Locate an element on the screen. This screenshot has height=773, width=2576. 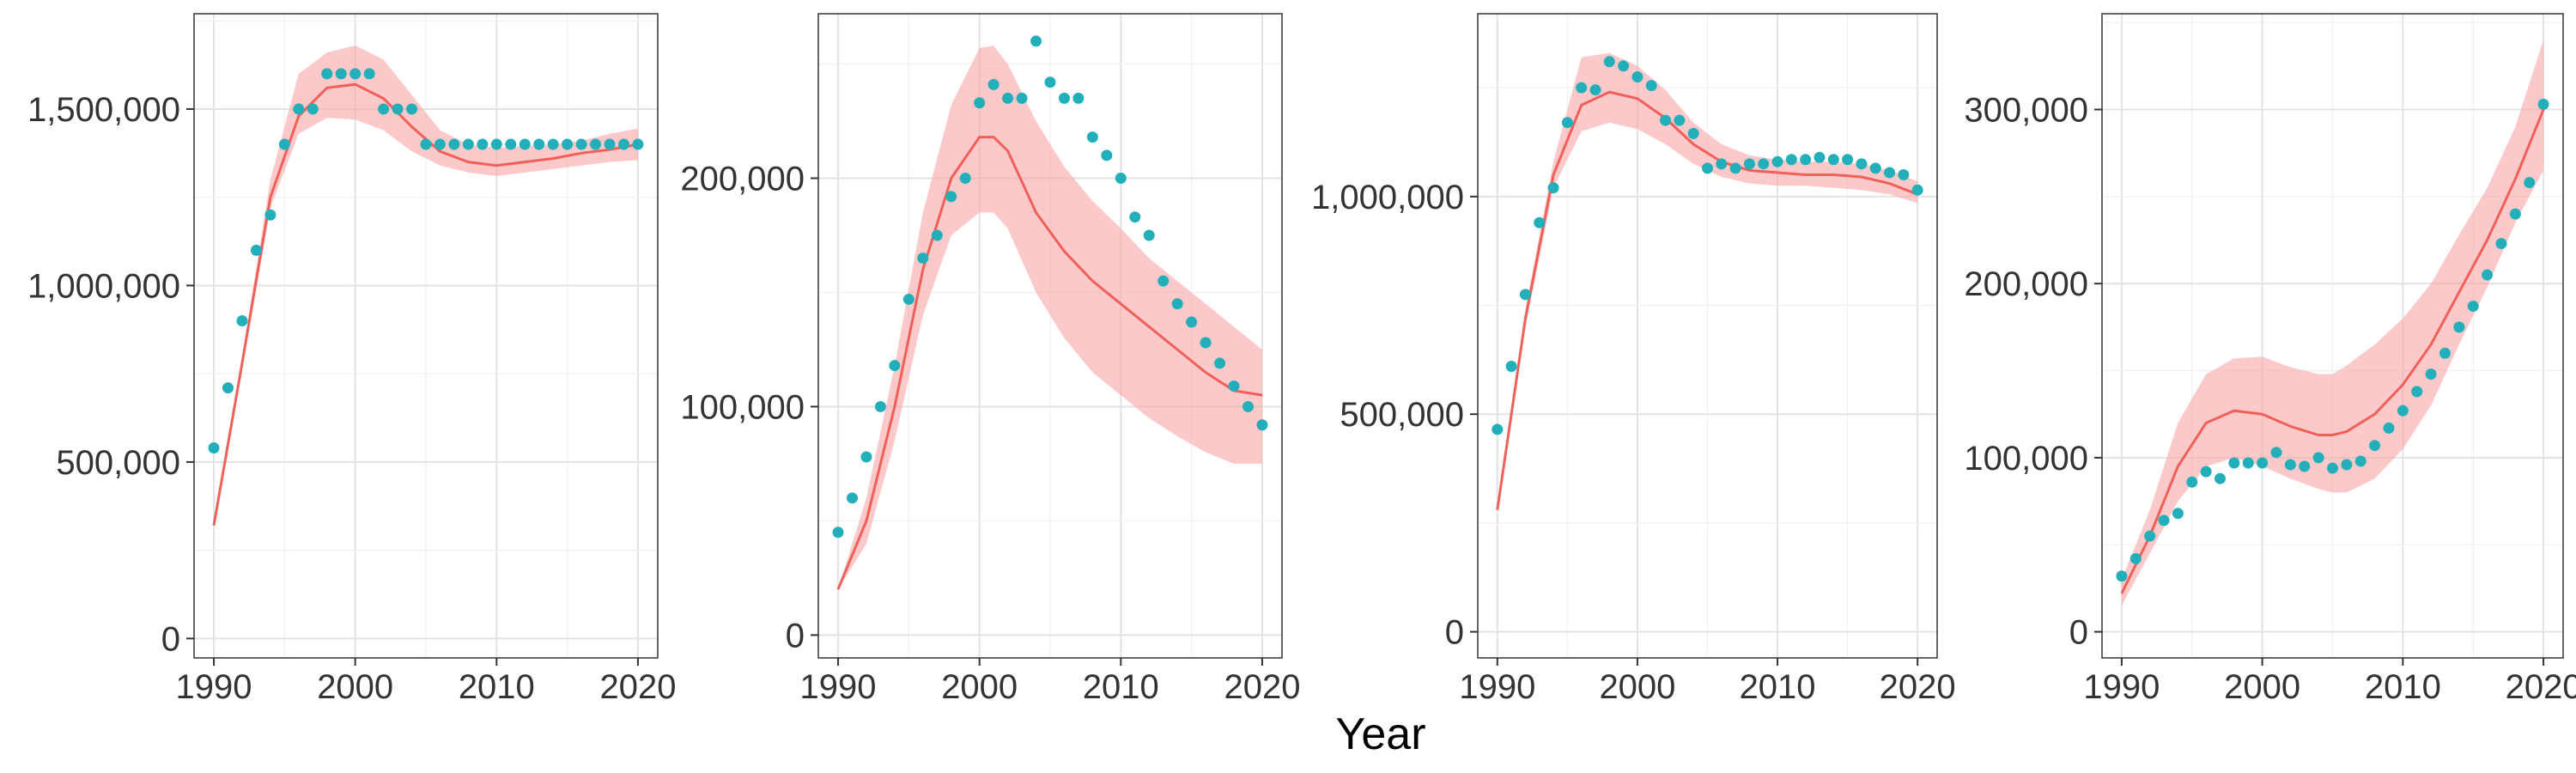
panel-border is located at coordinates (1708, 336).